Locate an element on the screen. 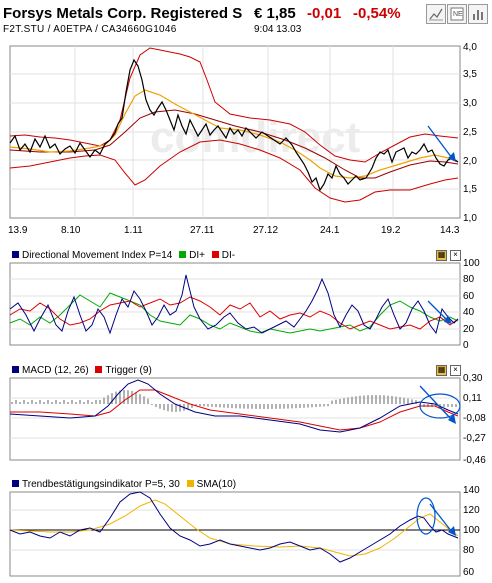 The height and width of the screenshot is (583, 492). dmi-legend-minus: DI- is located at coordinates (228, 255).